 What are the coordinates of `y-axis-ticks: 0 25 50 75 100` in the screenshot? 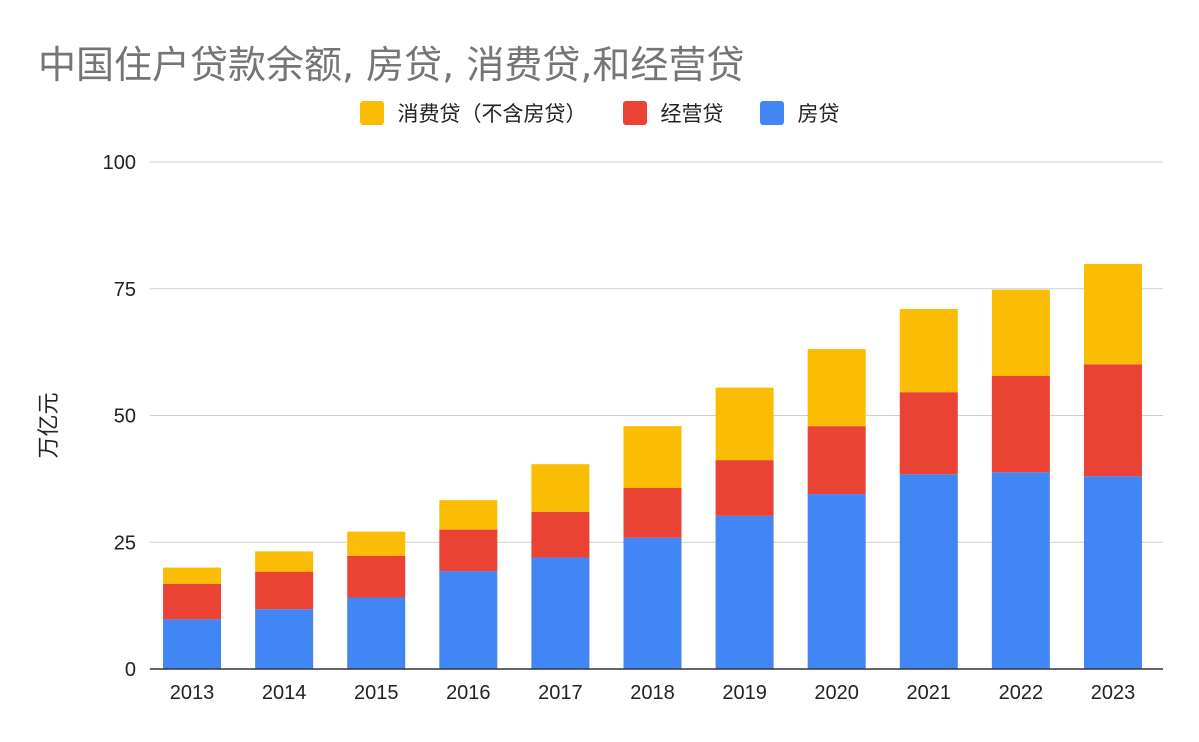 It's located at (119, 416).